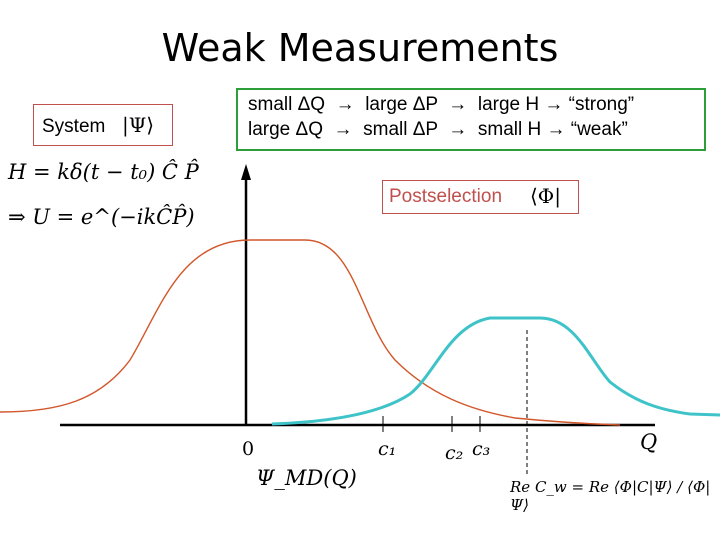 The height and width of the screenshot is (540, 720). Describe the element at coordinates (360, 48) in the screenshot. I see `slide-title: Weak Measurements` at that location.